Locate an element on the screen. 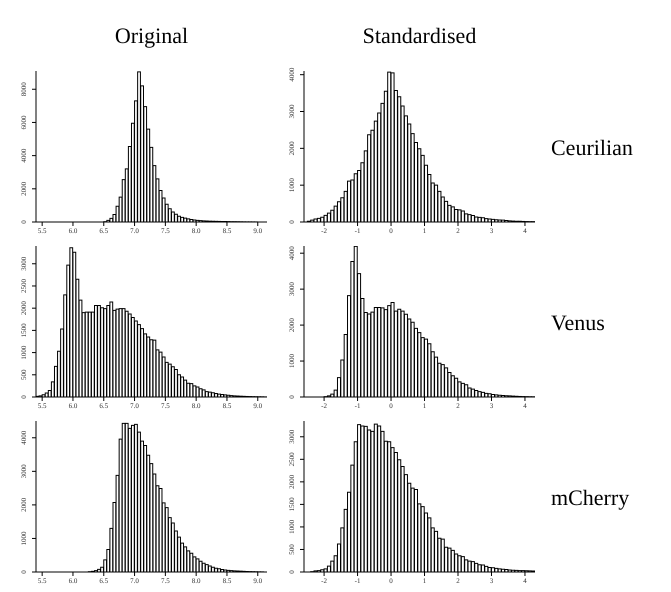 The height and width of the screenshot is (592, 671). text: Venus is located at coordinates (578, 323).